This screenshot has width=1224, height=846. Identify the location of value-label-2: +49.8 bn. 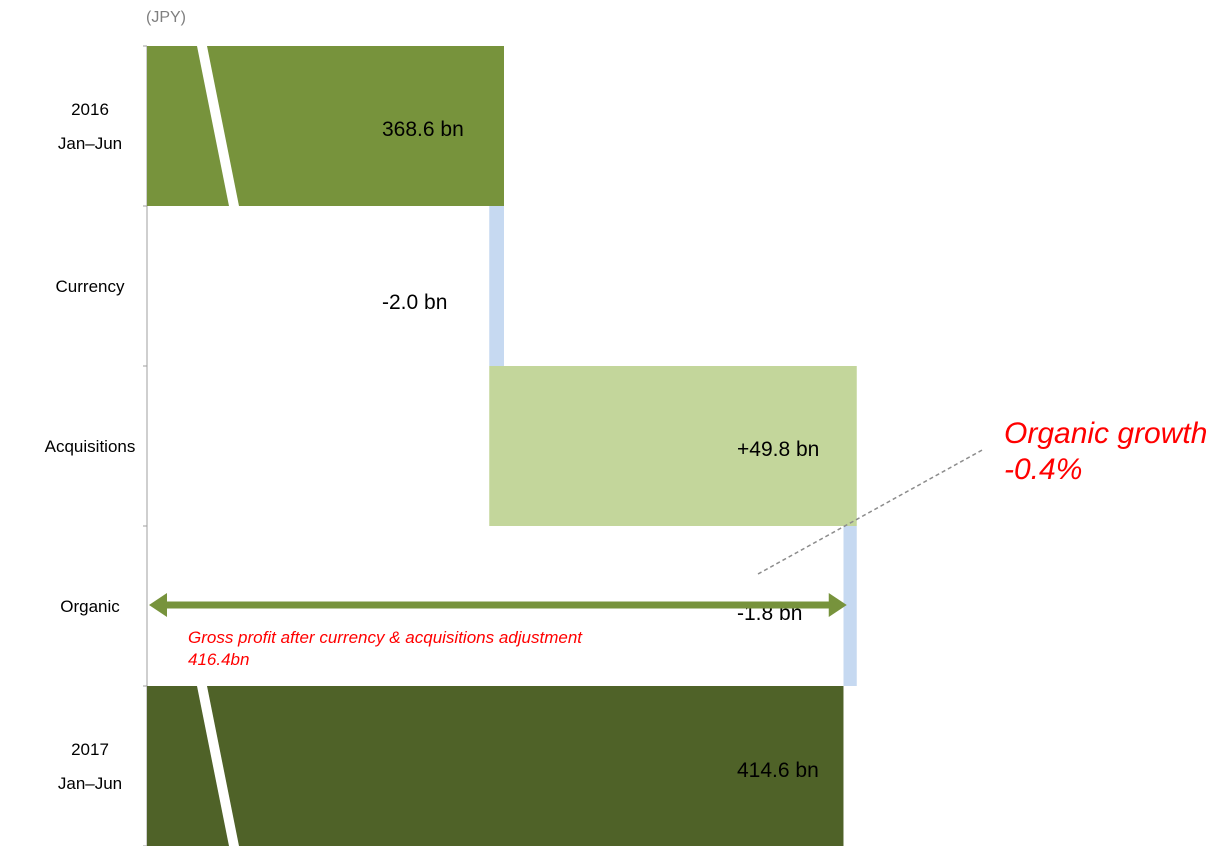
(778, 449).